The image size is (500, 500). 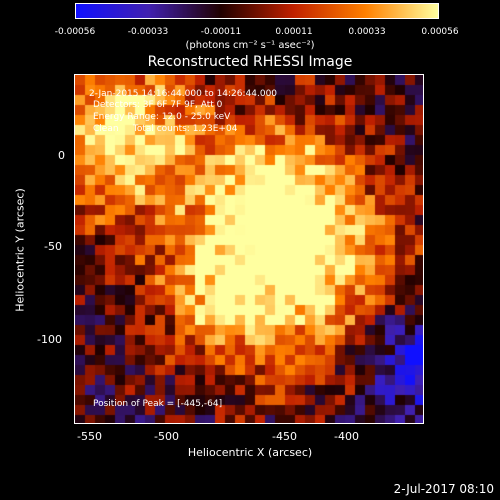 I want to click on detectors-label: Detectors: 3F 6F 7F 9F, Att 0, so click(x=158, y=105).